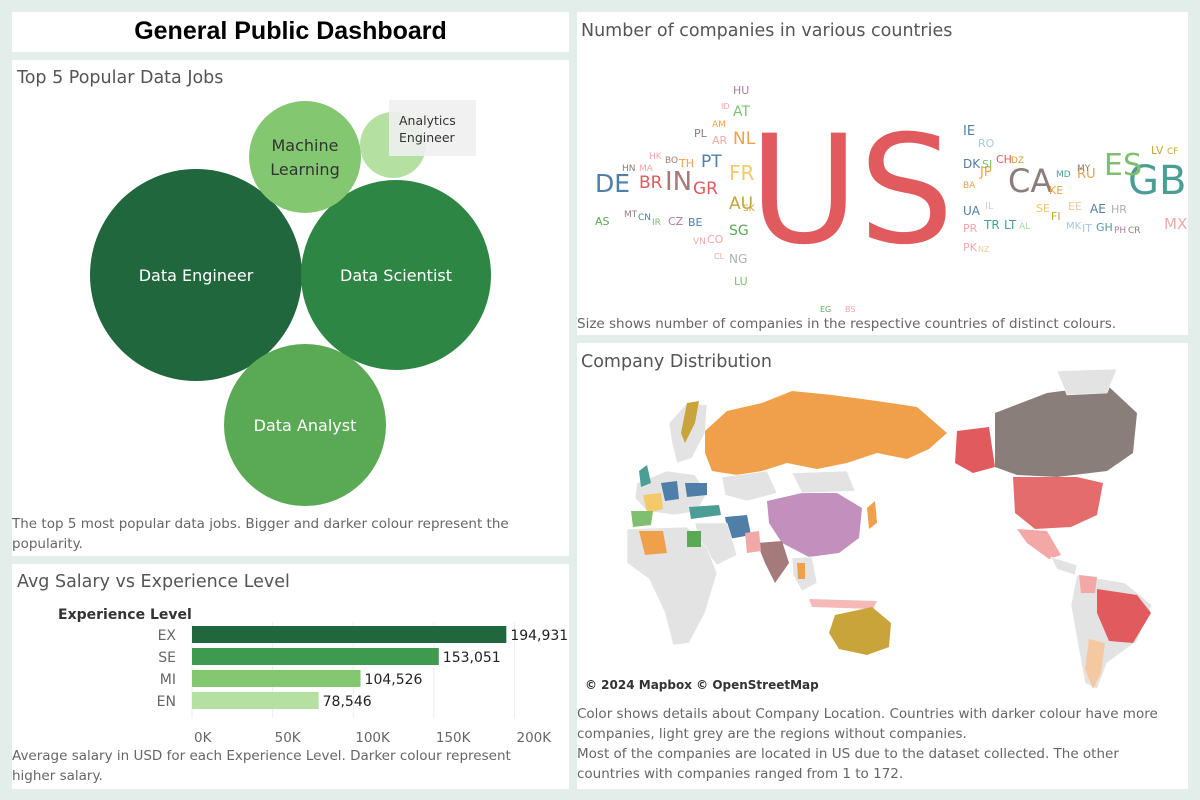 The height and width of the screenshot is (800, 1200). What do you see at coordinates (656, 157) in the screenshot?
I see `country-word-hk: HK` at bounding box center [656, 157].